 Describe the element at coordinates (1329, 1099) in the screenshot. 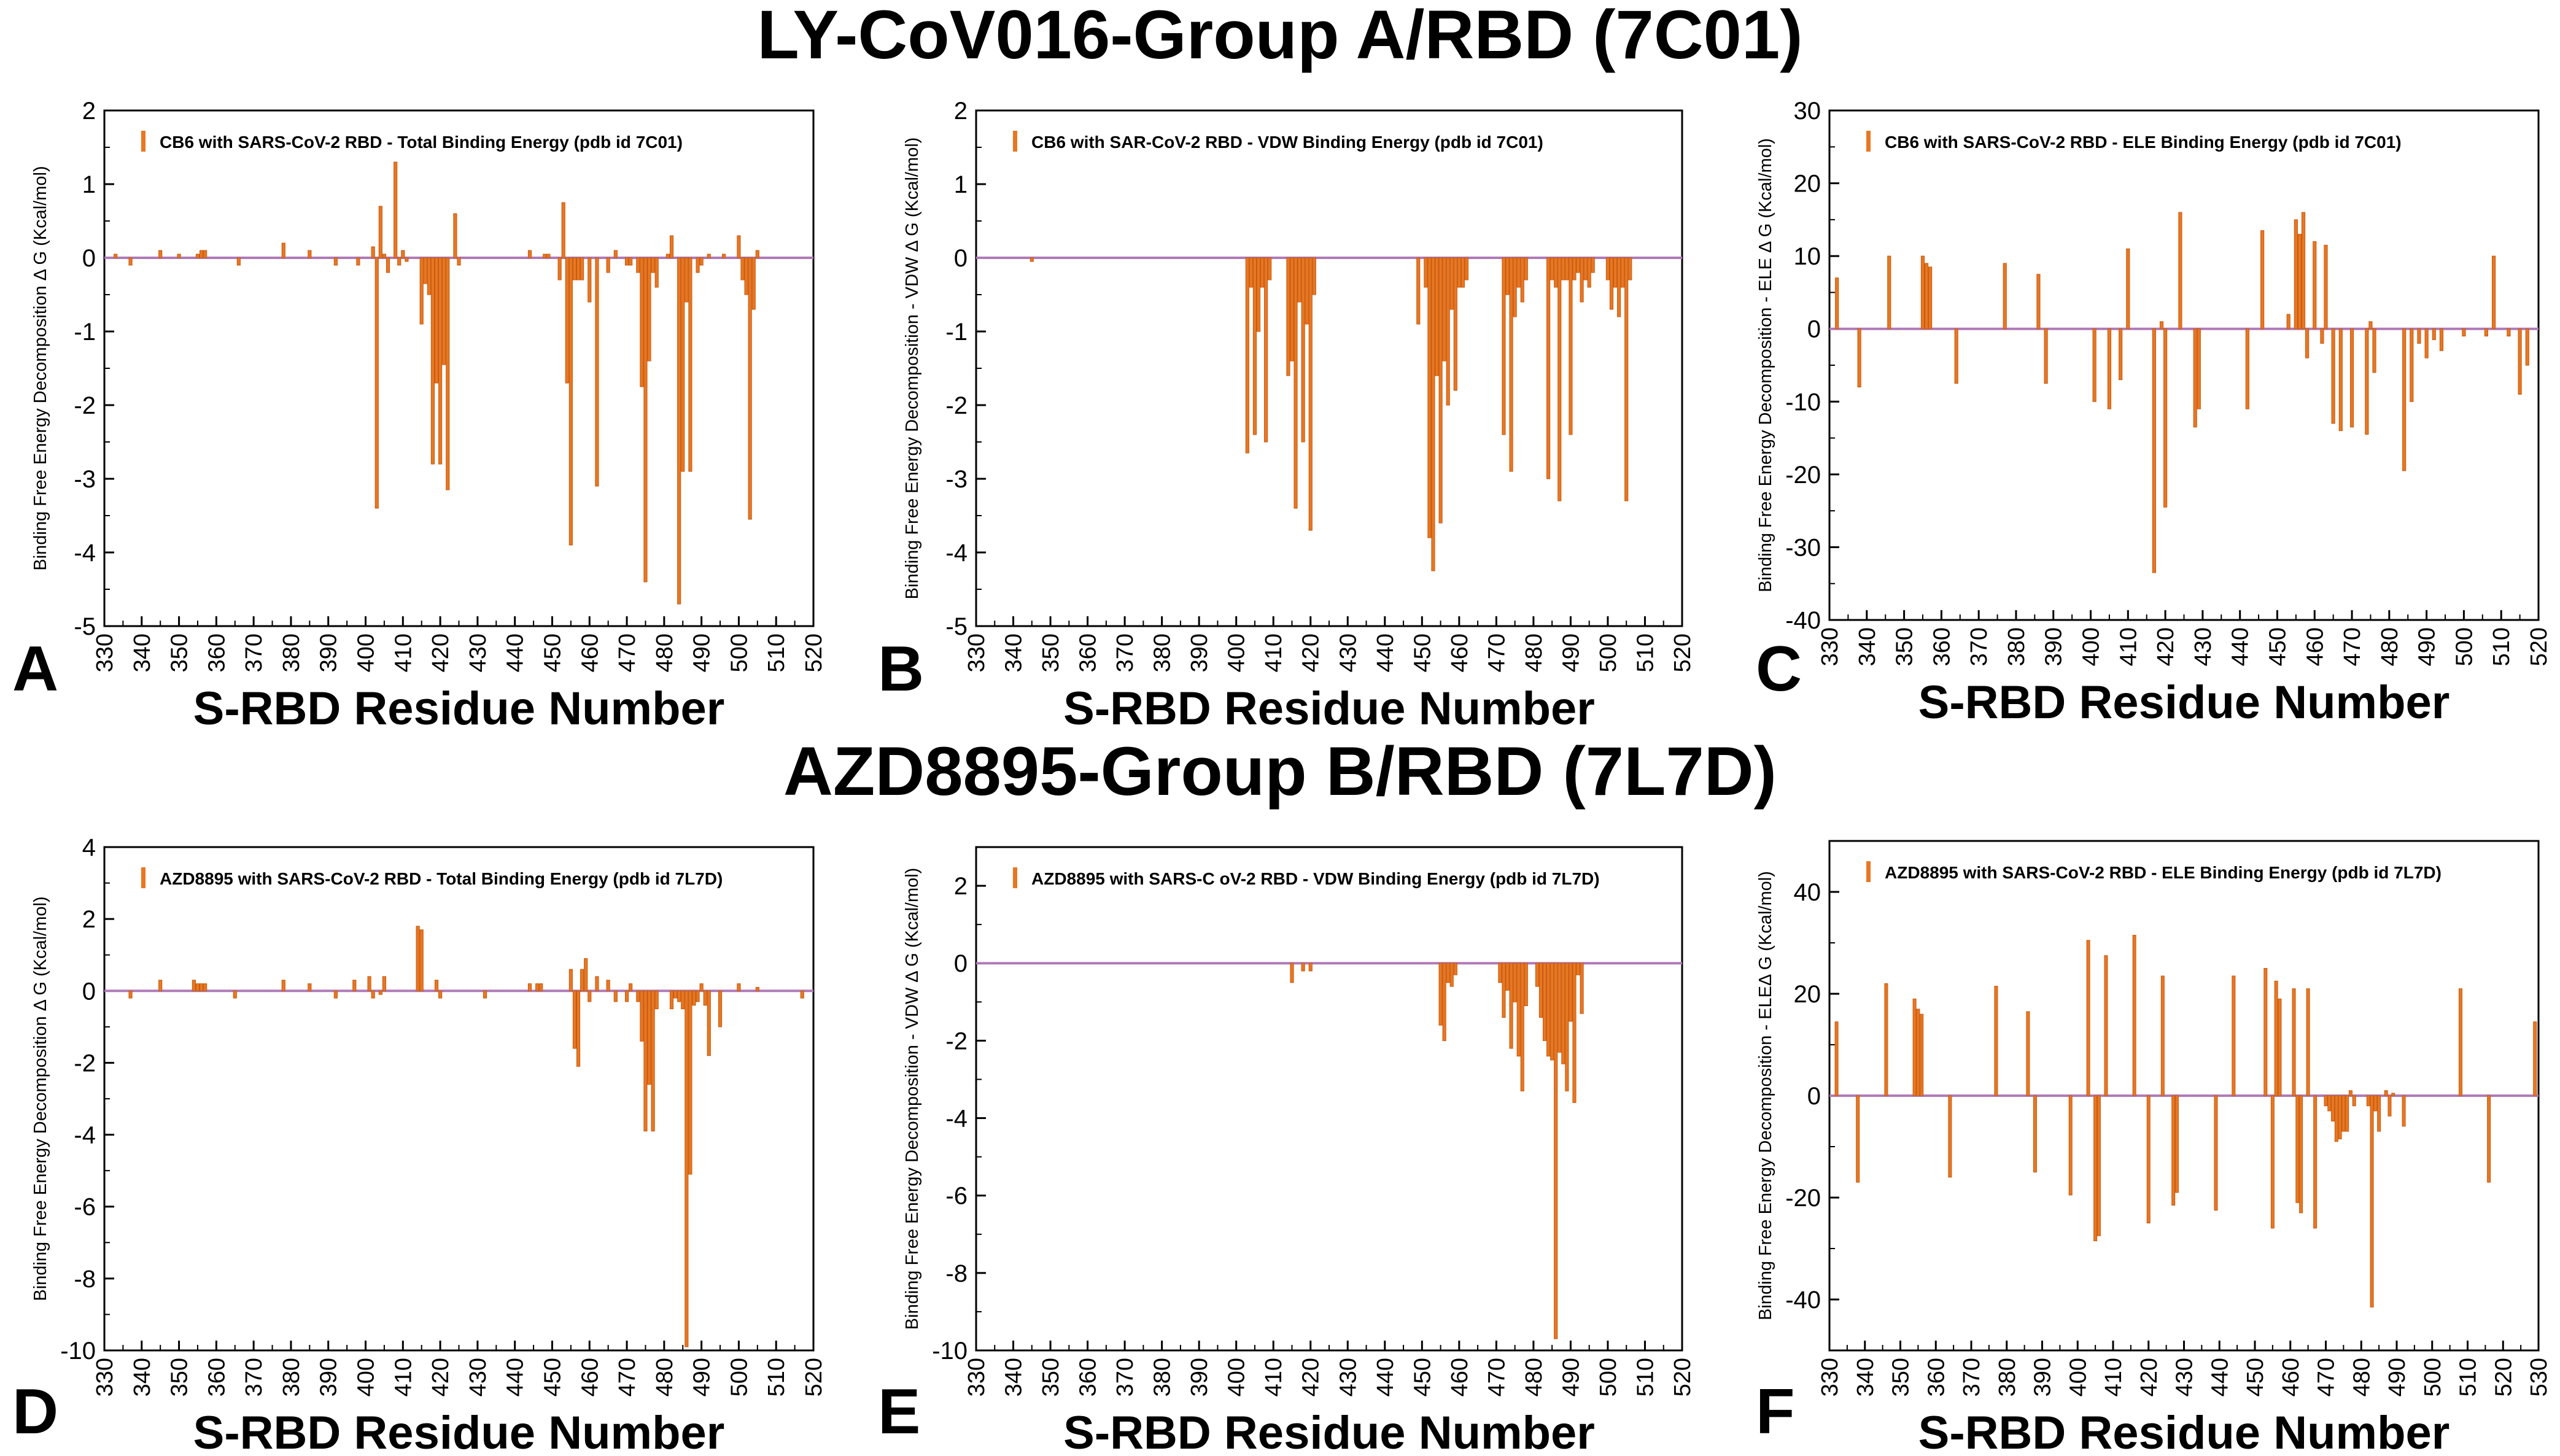

I see `plot-frame` at that location.